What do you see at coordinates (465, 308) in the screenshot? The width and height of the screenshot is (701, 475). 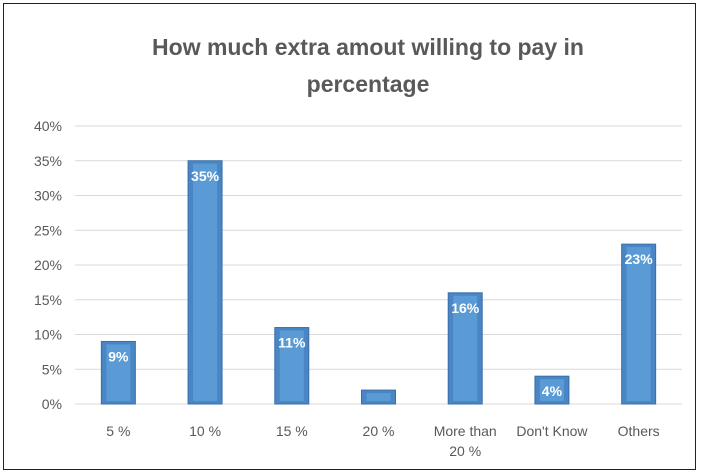 I see `data-label: 16%` at bounding box center [465, 308].